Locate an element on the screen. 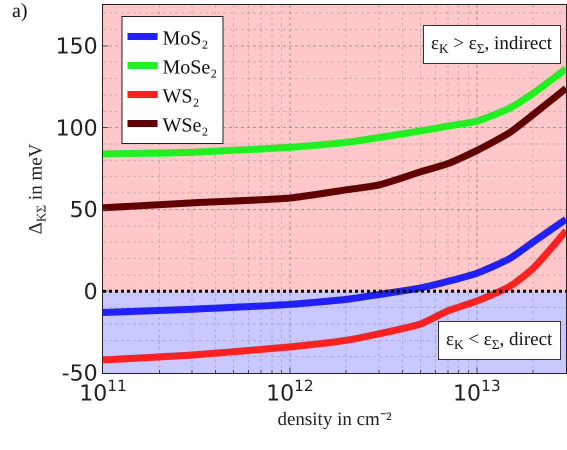  y-tick-label: 100 is located at coordinates (77, 129).